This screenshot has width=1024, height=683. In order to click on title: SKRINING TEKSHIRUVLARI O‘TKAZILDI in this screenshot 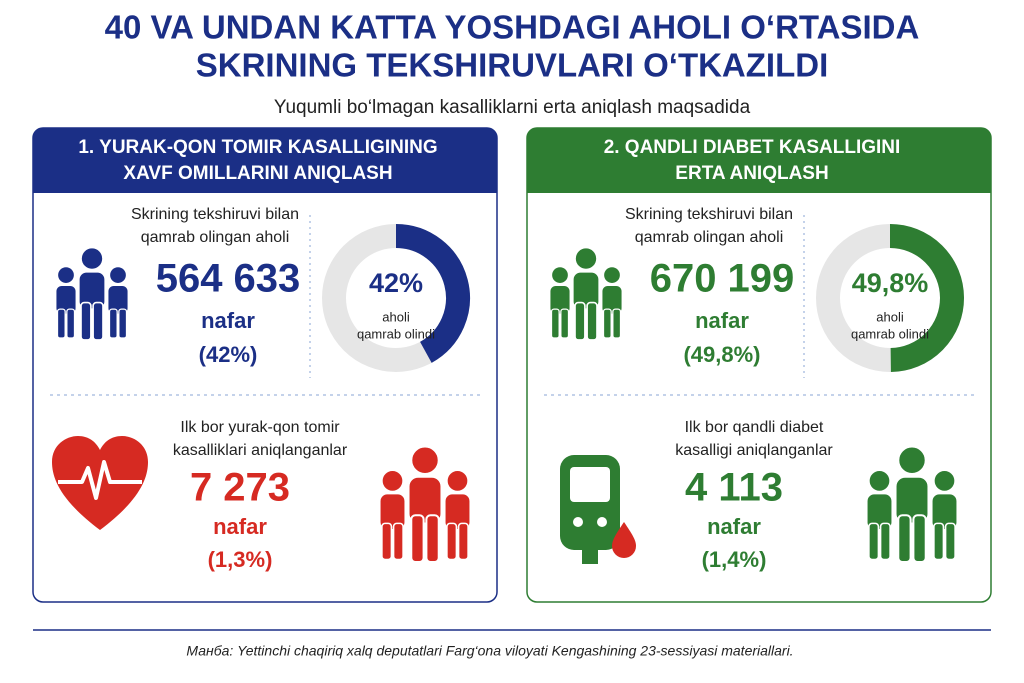, I will do `click(512, 65)`.